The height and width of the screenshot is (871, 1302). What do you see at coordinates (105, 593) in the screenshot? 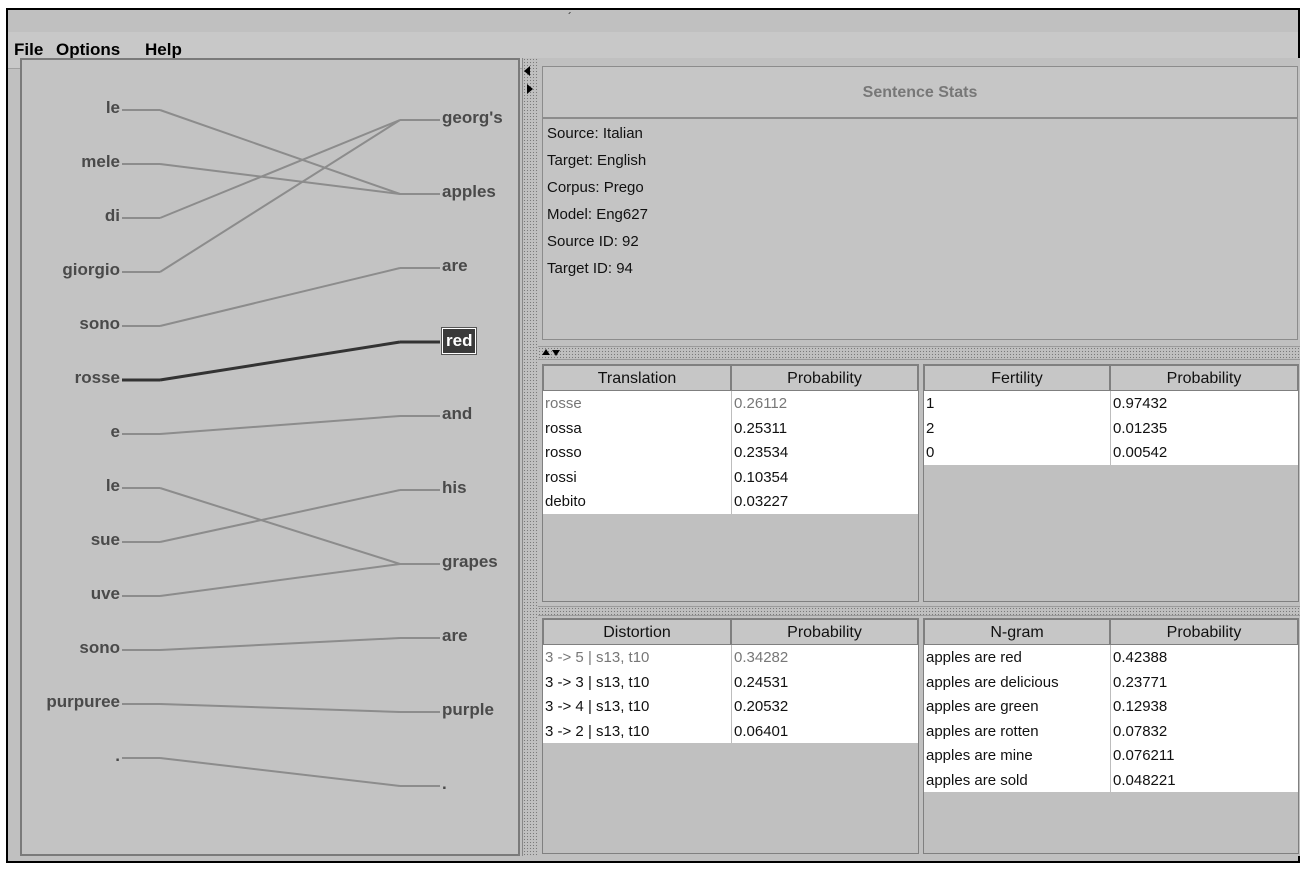
I see `source-word: uve` at bounding box center [105, 593].